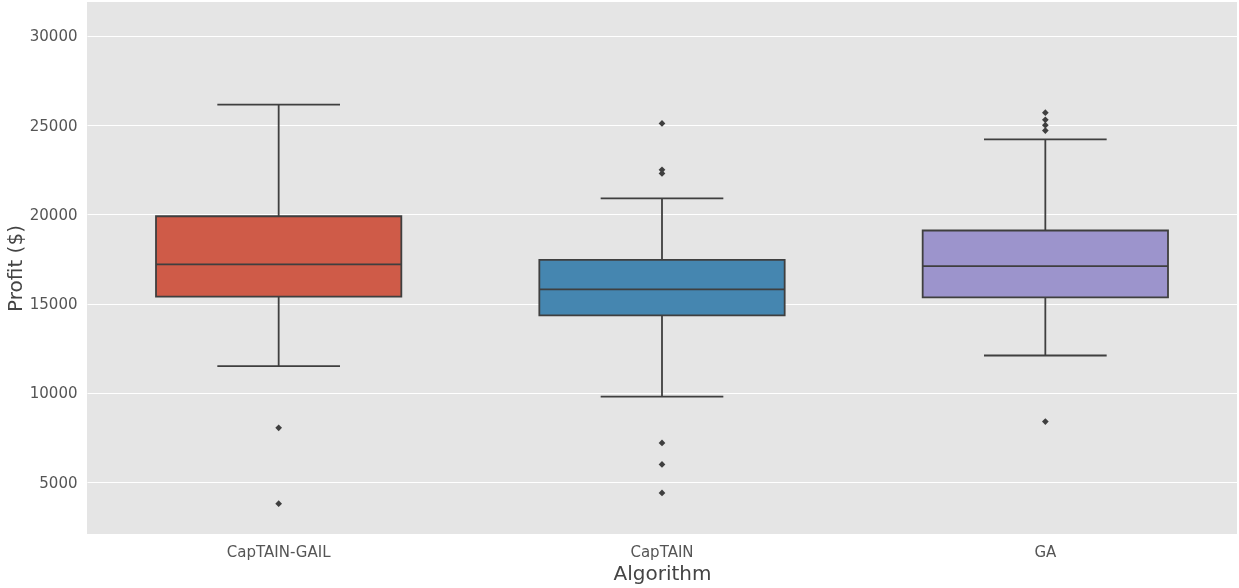  What do you see at coordinates (662, 551) in the screenshot?
I see `x-tick-label: CapTAIN` at bounding box center [662, 551].